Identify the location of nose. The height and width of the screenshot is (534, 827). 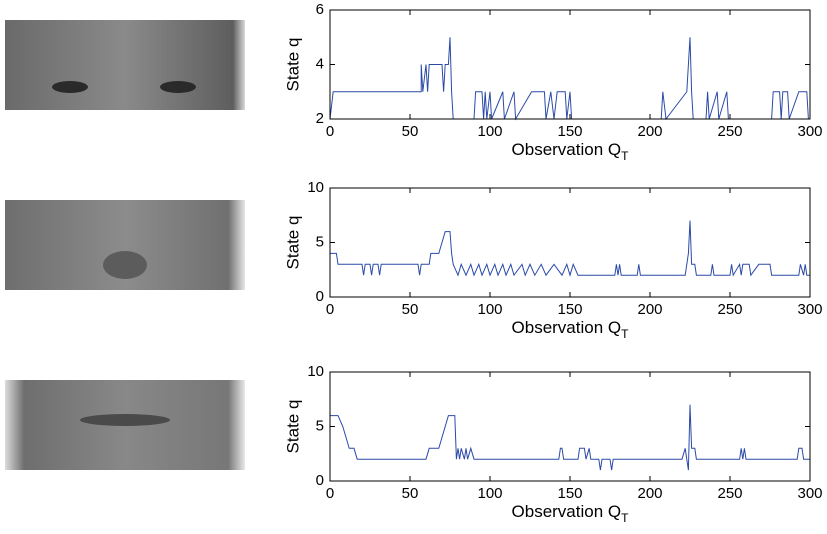
(125, 265).